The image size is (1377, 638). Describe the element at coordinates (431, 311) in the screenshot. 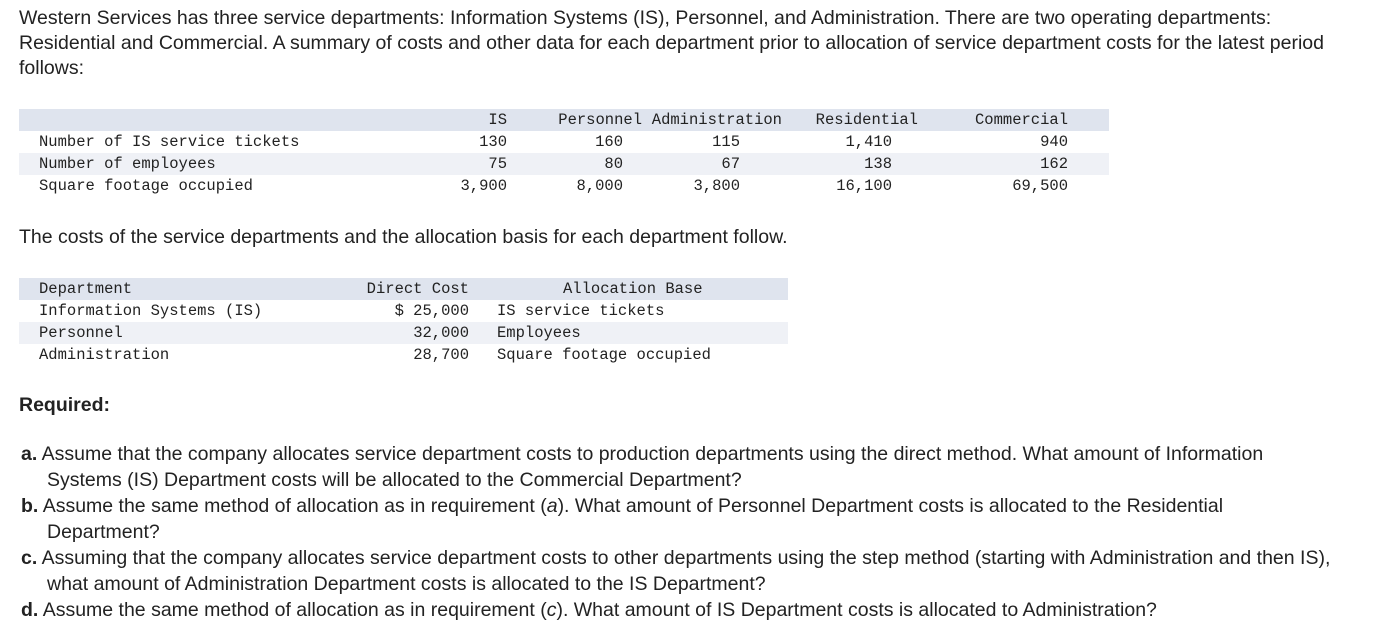

I see `direct-cost: $ 25,000` at that location.